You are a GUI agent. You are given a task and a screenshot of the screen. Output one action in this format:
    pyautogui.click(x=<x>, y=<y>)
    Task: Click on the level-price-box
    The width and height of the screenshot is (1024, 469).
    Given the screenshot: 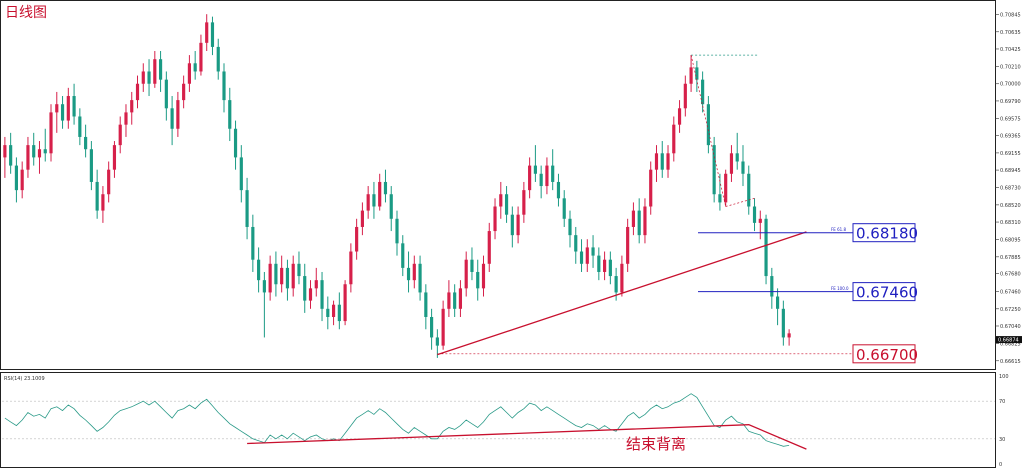 What is the action you would take?
    pyautogui.click(x=884, y=292)
    